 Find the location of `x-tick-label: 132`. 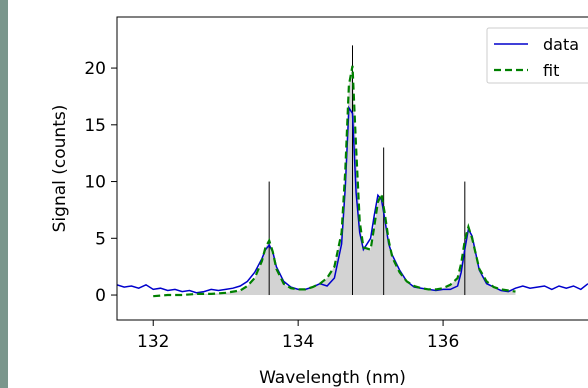

x-tick-label: 132 is located at coordinates (153, 342).